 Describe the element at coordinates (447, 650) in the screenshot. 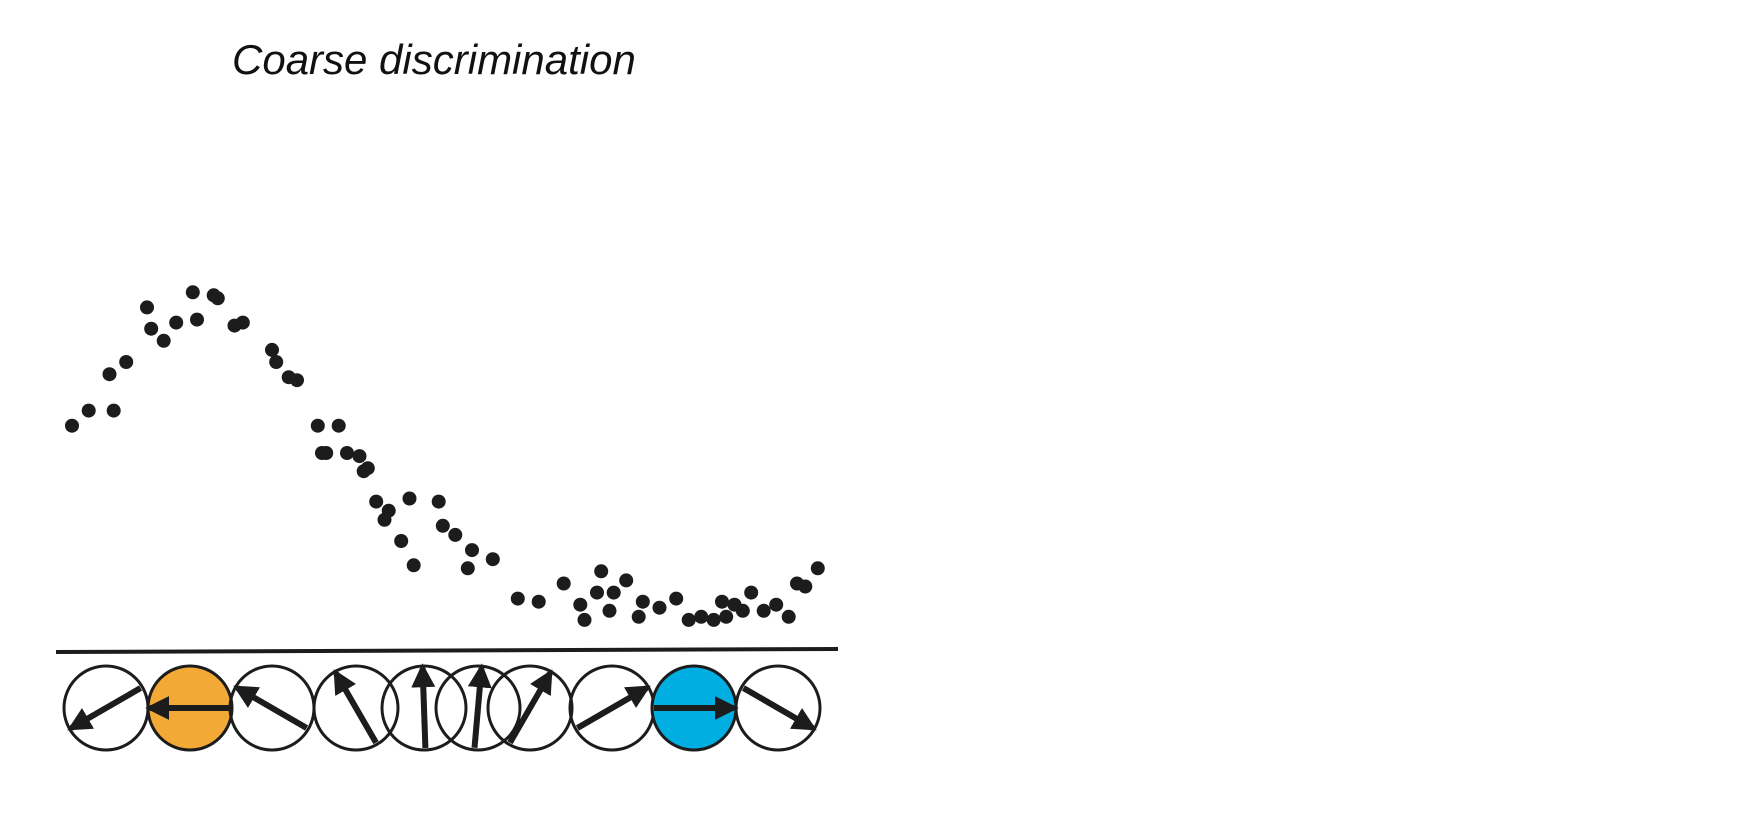

I see `baseline` at that location.